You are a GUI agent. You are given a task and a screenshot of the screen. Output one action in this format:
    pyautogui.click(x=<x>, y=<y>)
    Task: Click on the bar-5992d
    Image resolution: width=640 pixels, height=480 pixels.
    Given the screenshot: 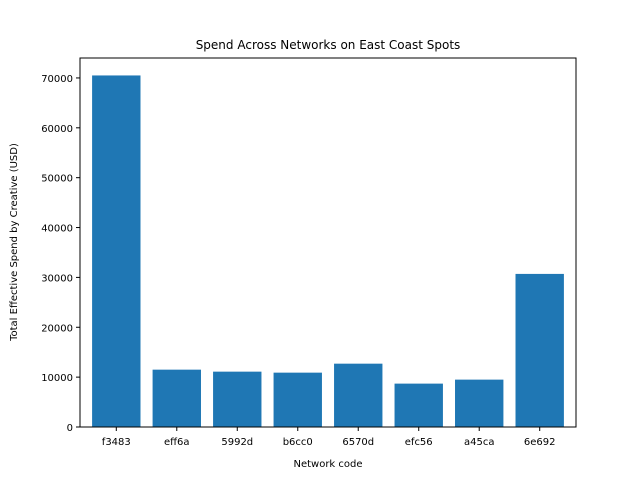 What is the action you would take?
    pyautogui.click(x=237, y=399)
    